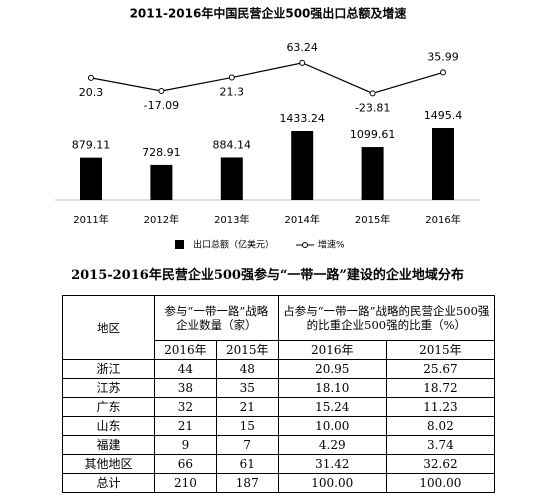 This screenshot has width=535, height=499. What do you see at coordinates (247, 464) in the screenshot?
I see `table-cell: 61` at bounding box center [247, 464].